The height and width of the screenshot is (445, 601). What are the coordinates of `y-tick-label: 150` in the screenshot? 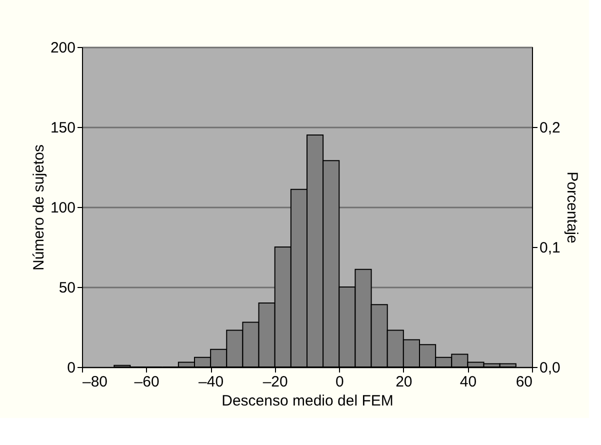 It's located at (63, 128).